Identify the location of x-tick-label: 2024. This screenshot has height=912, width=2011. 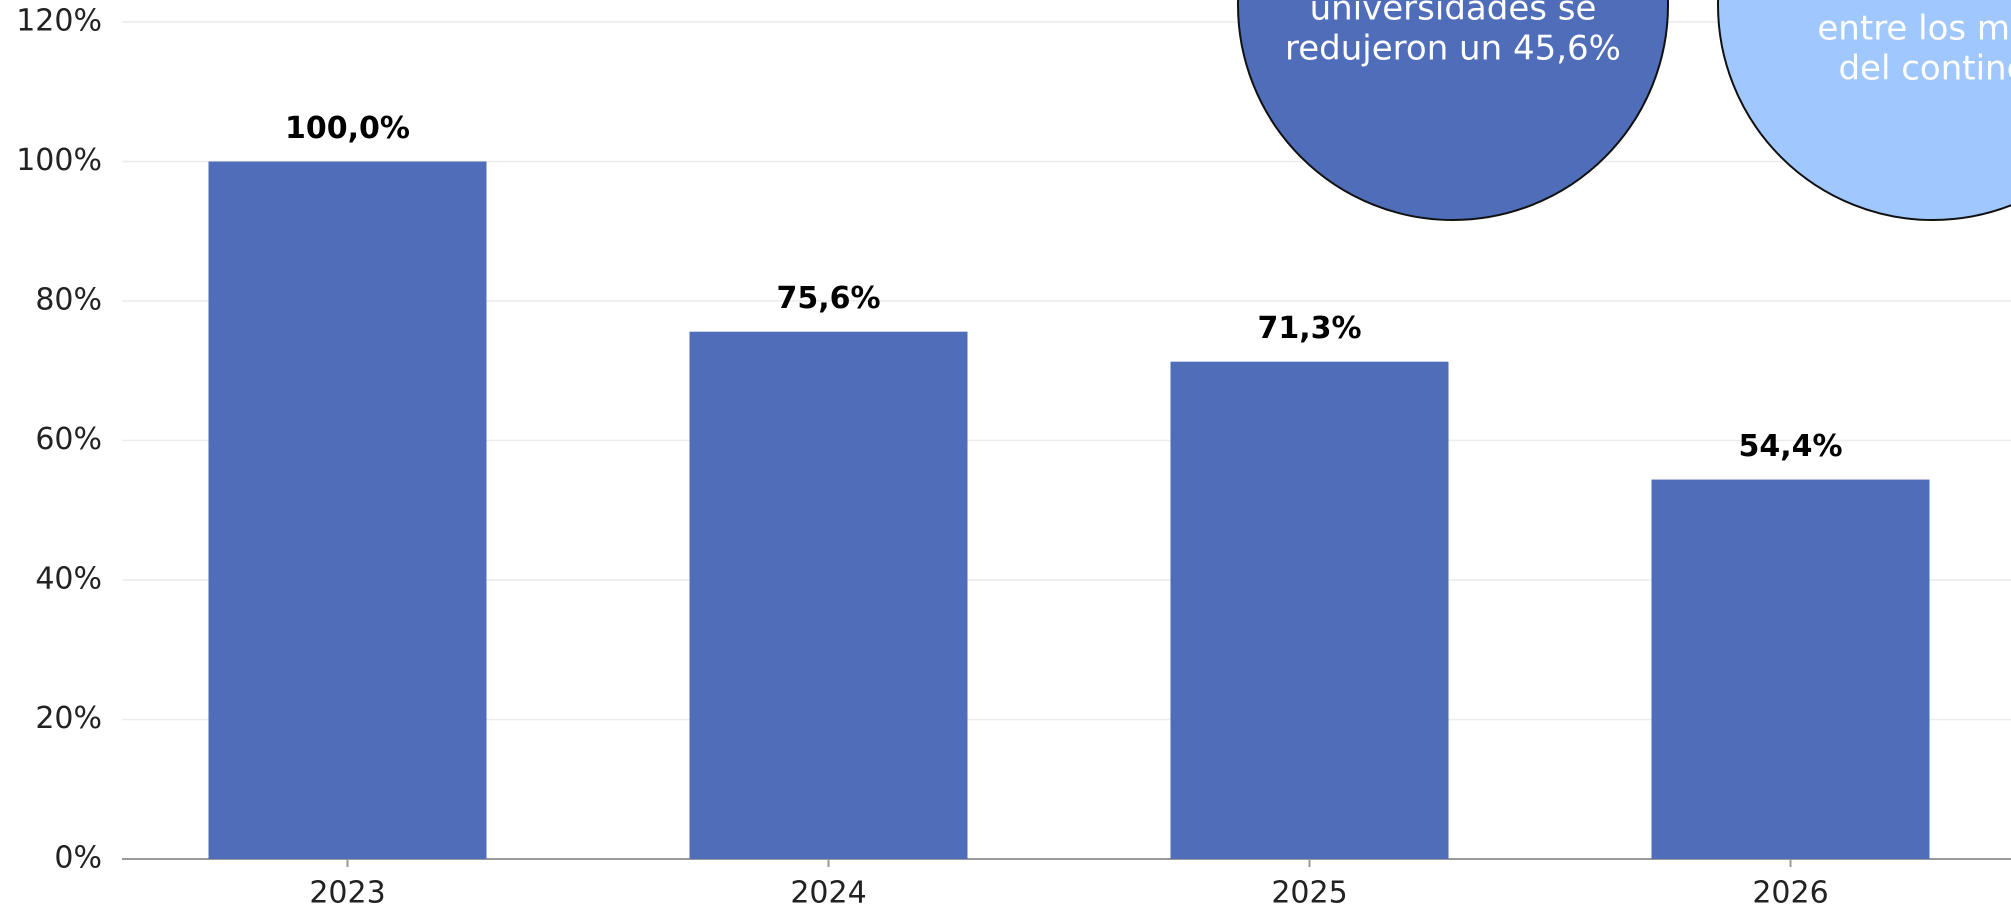
(828, 893).